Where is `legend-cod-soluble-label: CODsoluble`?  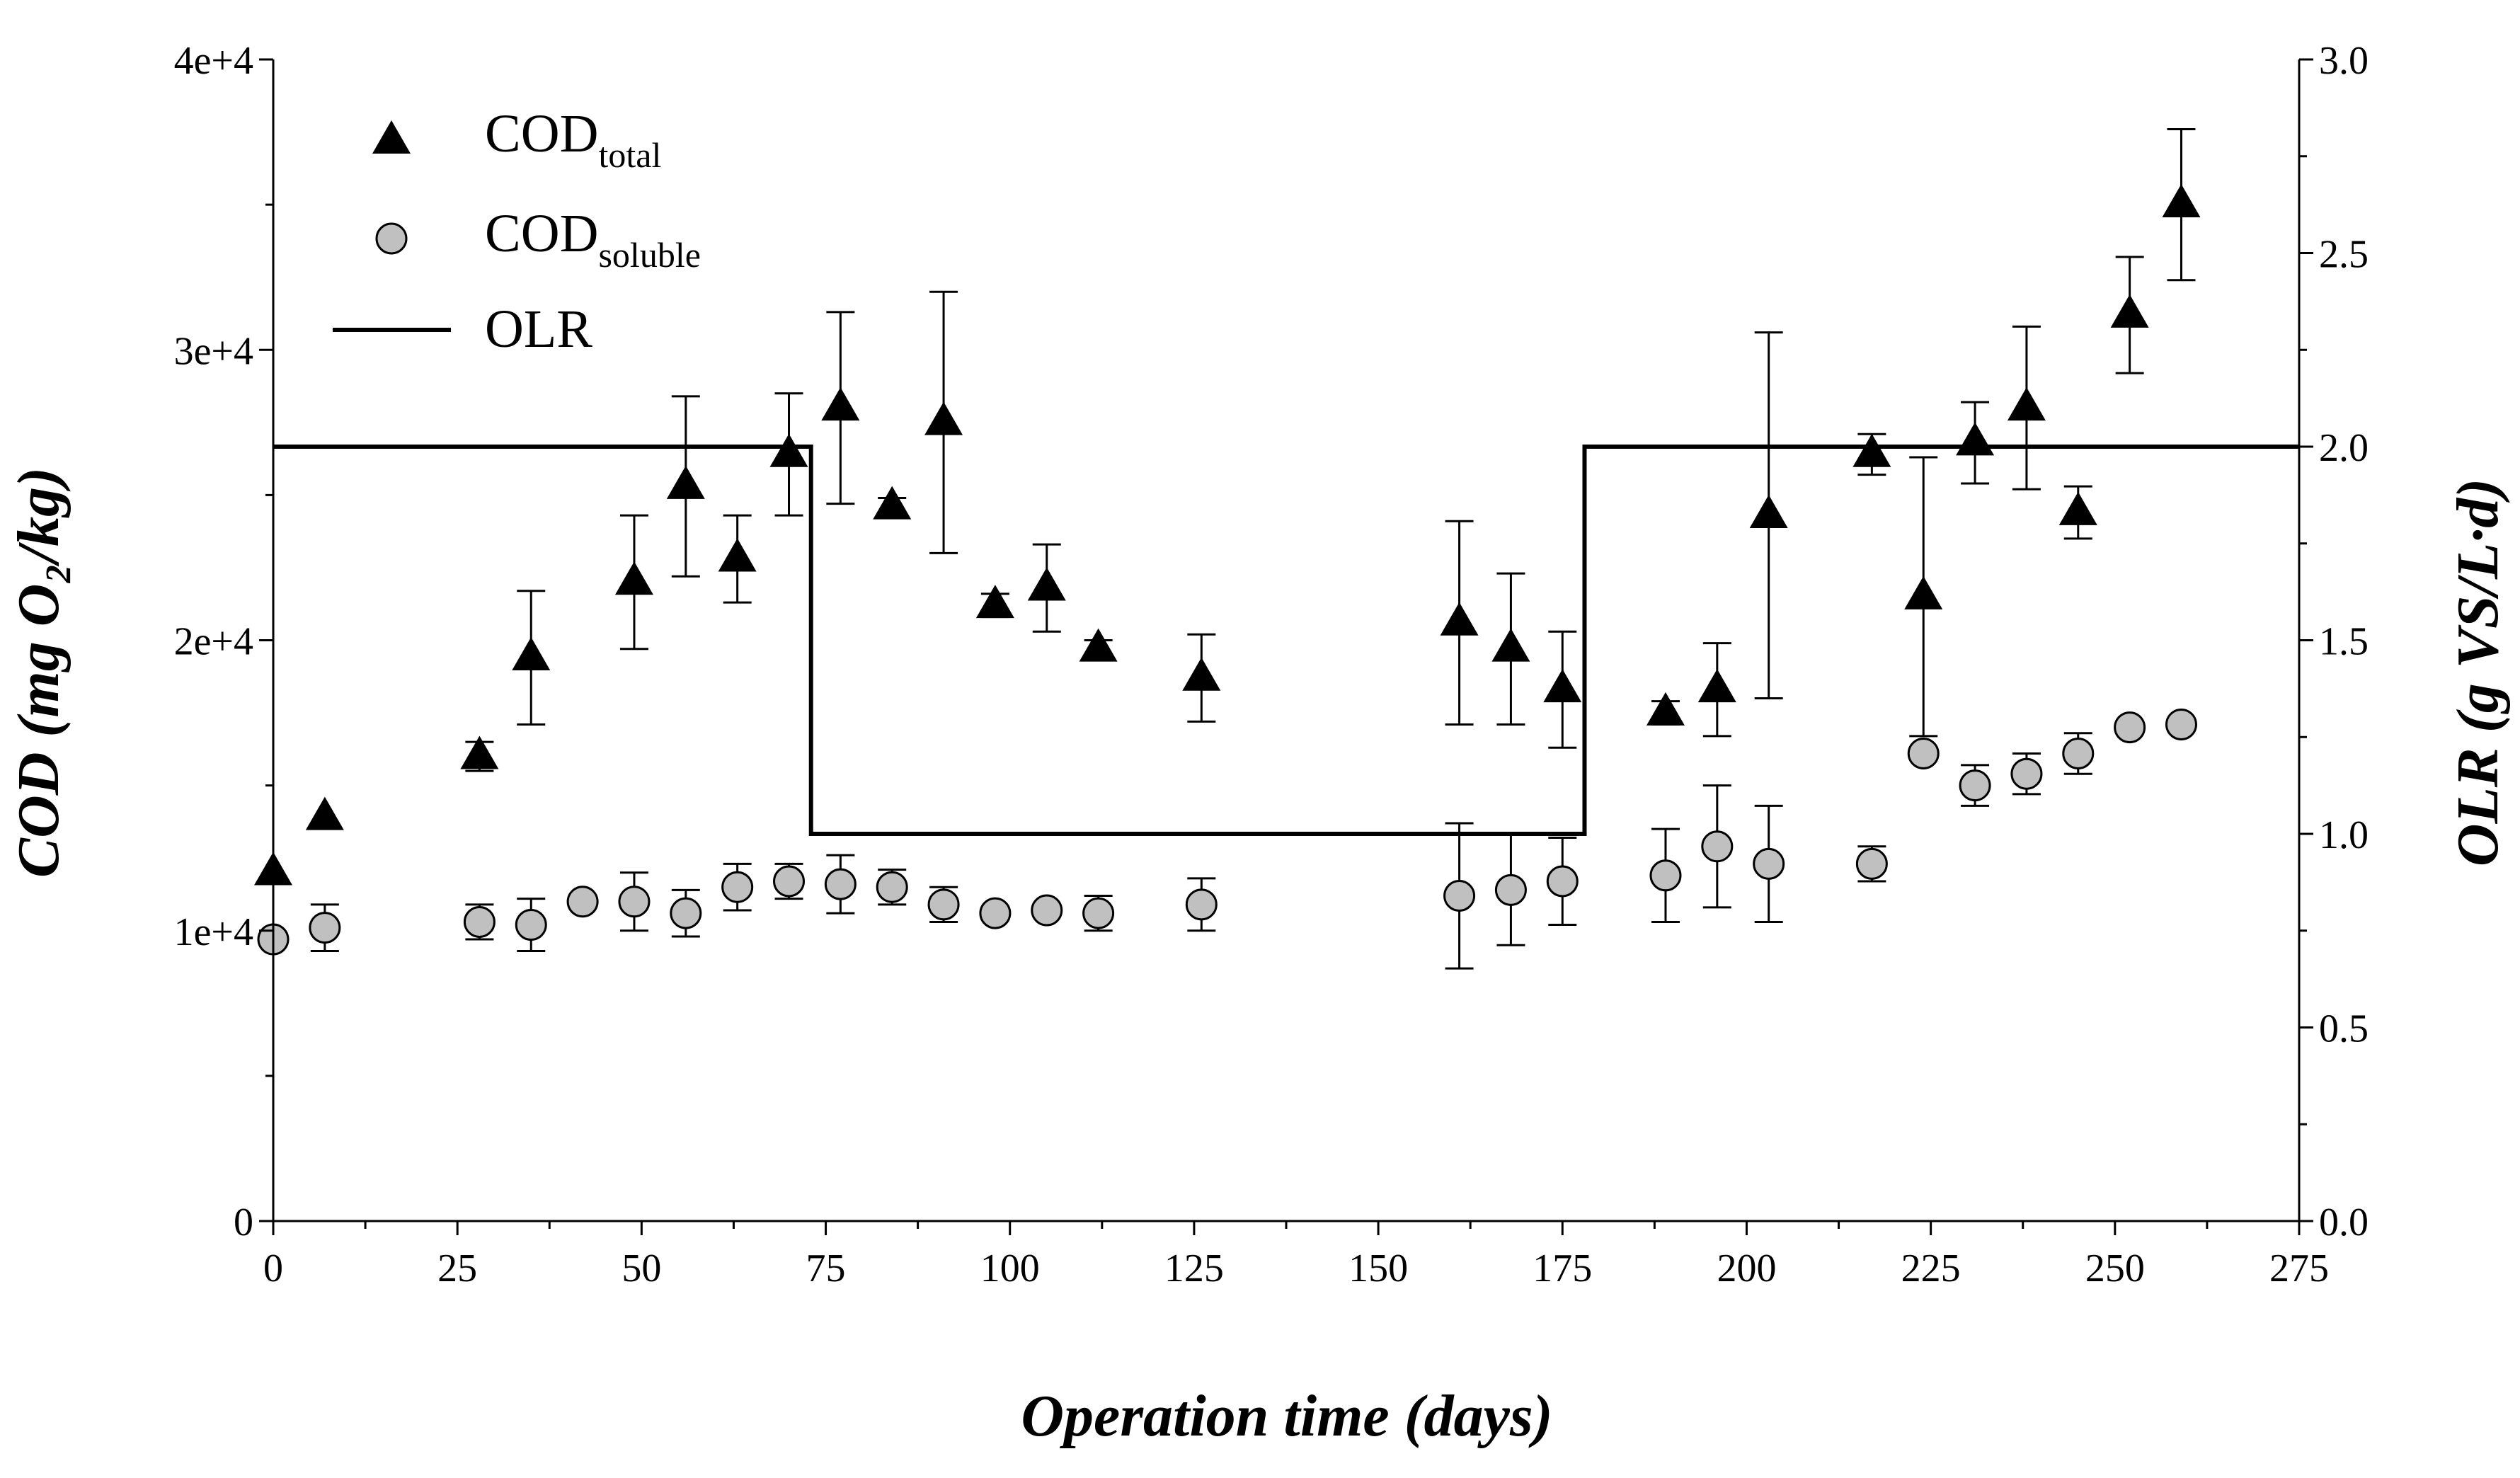 legend-cod-soluble-label: CODsoluble is located at coordinates (593, 239).